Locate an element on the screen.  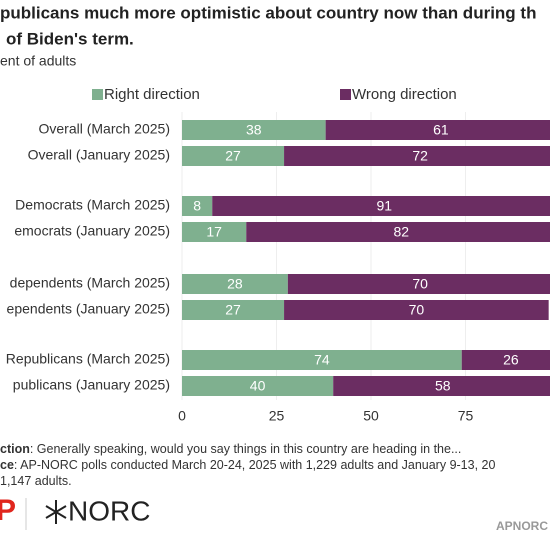
logo-star is located at coordinates (56, 512).